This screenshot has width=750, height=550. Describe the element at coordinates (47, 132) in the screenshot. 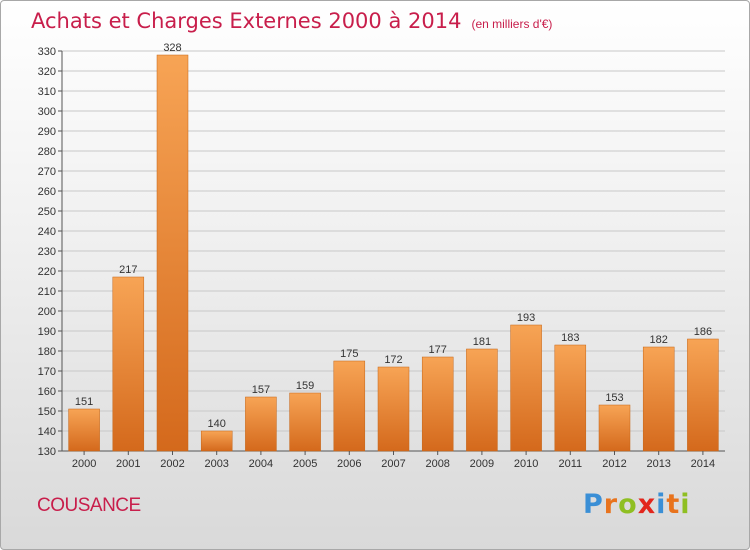

I see `y-tick-label: 290` at that location.